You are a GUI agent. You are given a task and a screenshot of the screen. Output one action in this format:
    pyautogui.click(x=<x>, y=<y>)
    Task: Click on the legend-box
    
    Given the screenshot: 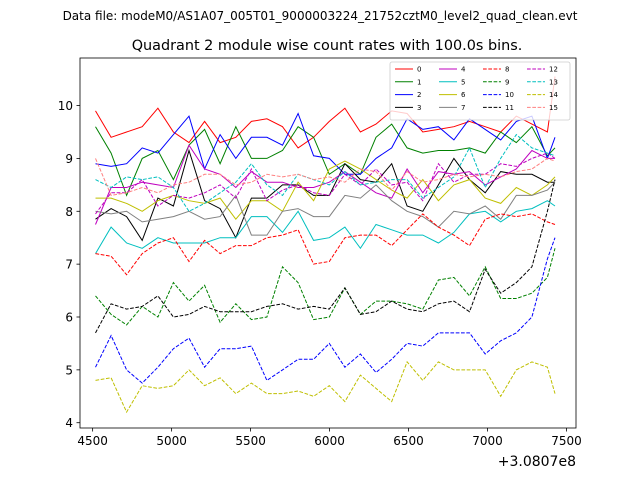 What is the action you would take?
    pyautogui.click(x=480, y=91)
    